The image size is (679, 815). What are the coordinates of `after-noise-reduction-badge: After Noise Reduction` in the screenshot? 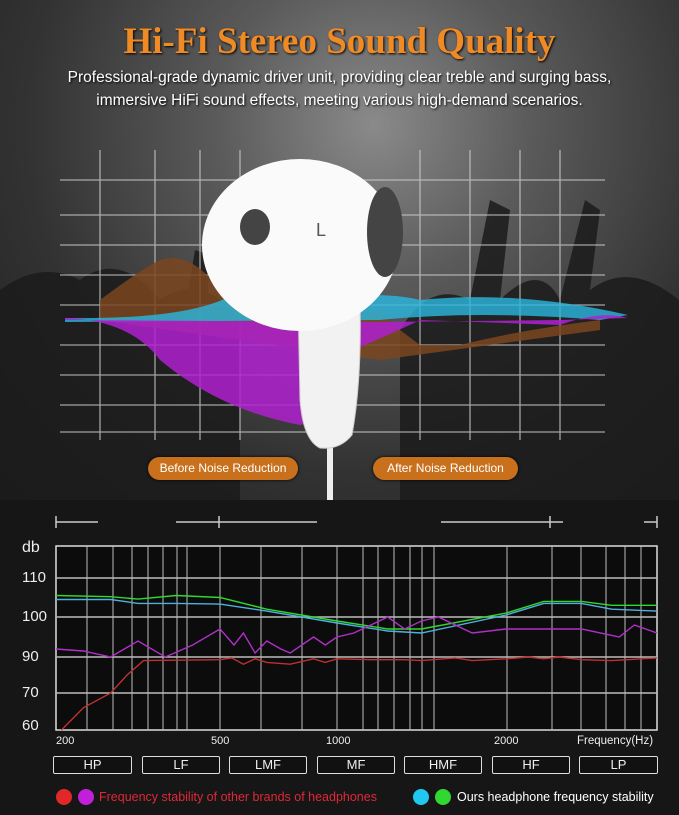 It's located at (445, 468).